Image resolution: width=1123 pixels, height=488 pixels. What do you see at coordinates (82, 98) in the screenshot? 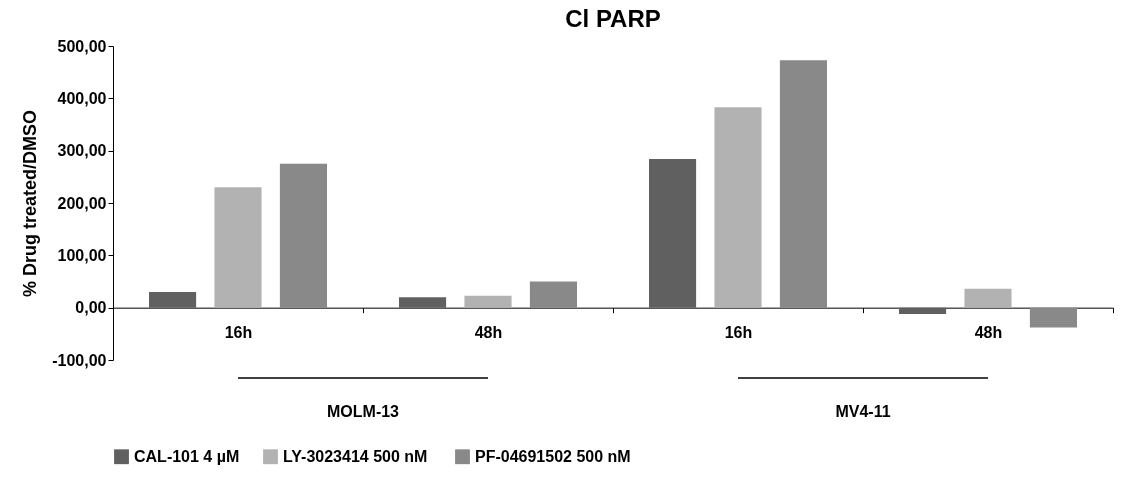
I see `y-tick-label: 400,00` at bounding box center [82, 98].